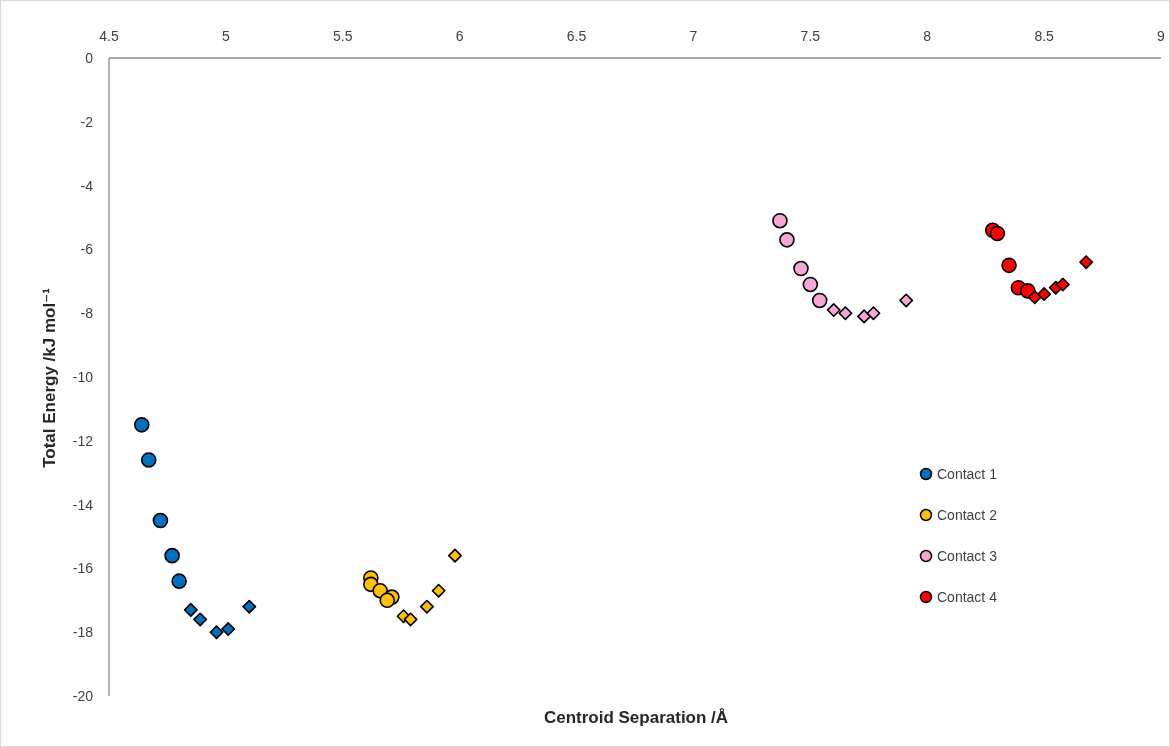 The height and width of the screenshot is (747, 1170). I want to click on y-tick-label: -20, so click(83, 695).